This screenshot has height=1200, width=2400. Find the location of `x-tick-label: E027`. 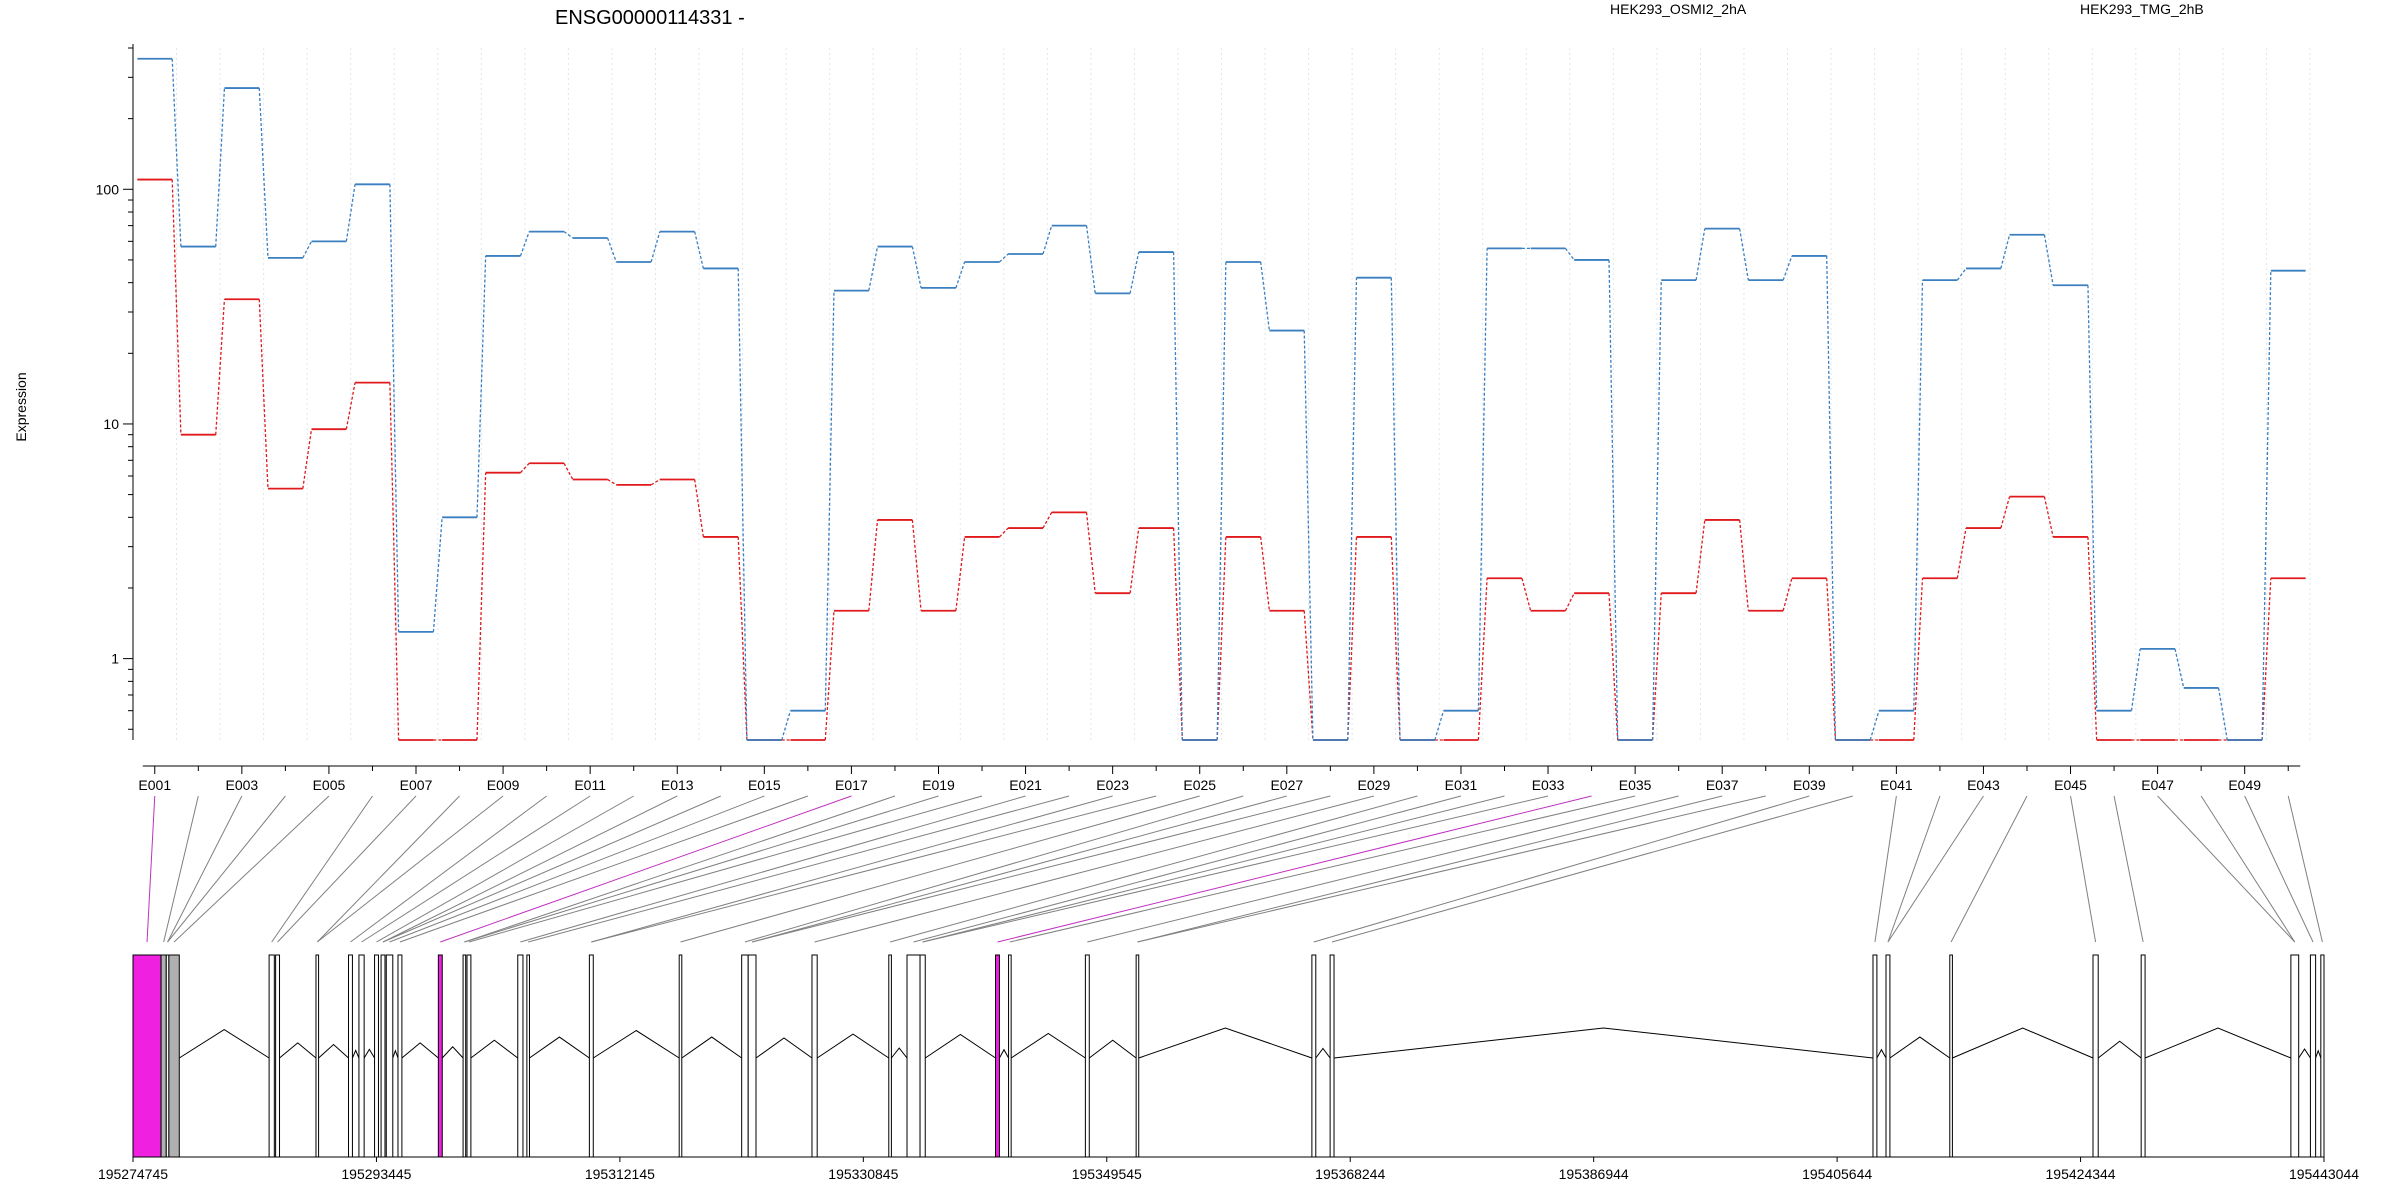

x-tick-label: E027 is located at coordinates (1286, 785).